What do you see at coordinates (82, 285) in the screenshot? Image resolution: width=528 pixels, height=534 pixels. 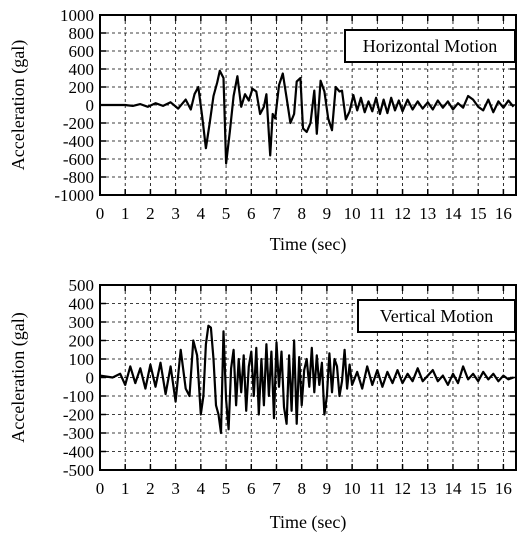 I see `y-tick-label: 500` at bounding box center [82, 285].